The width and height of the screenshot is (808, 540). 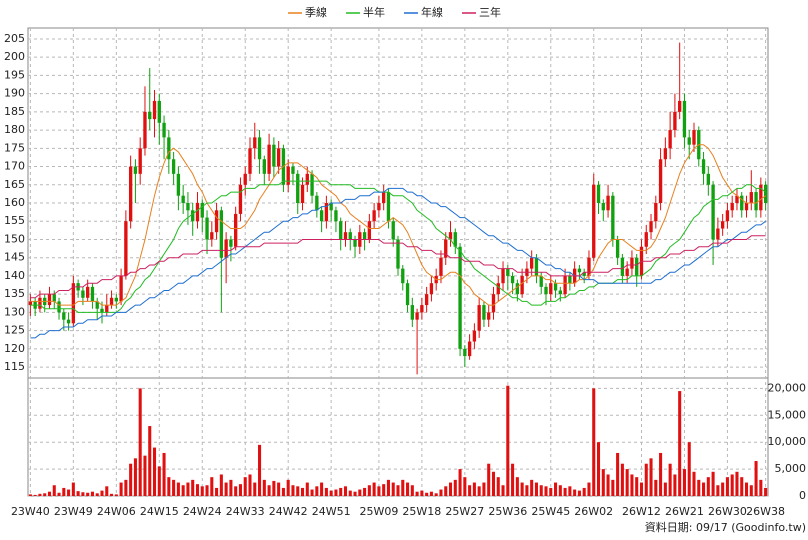 What do you see at coordinates (727, 511) in the screenshot?
I see `x-tick-label: 26W30` at bounding box center [727, 511].